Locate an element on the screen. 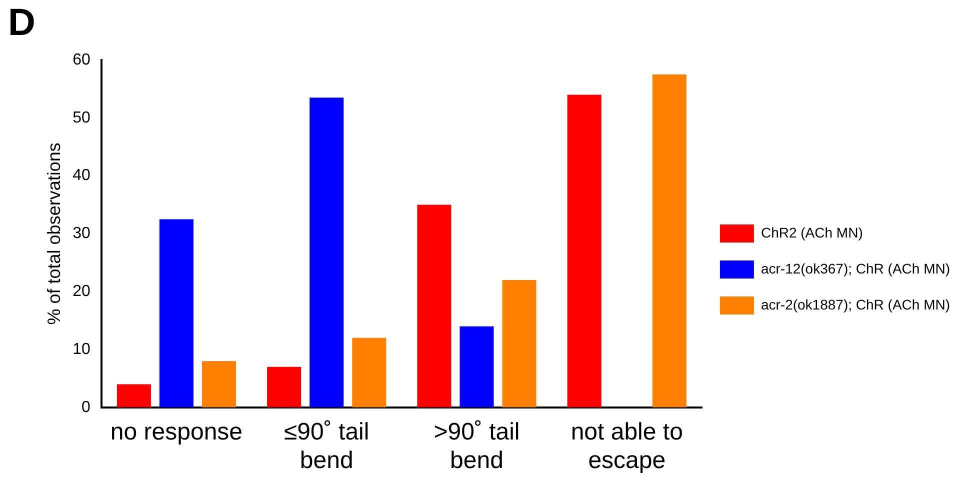 The image size is (976, 489). y-tick-label: 20 is located at coordinates (81, 291).